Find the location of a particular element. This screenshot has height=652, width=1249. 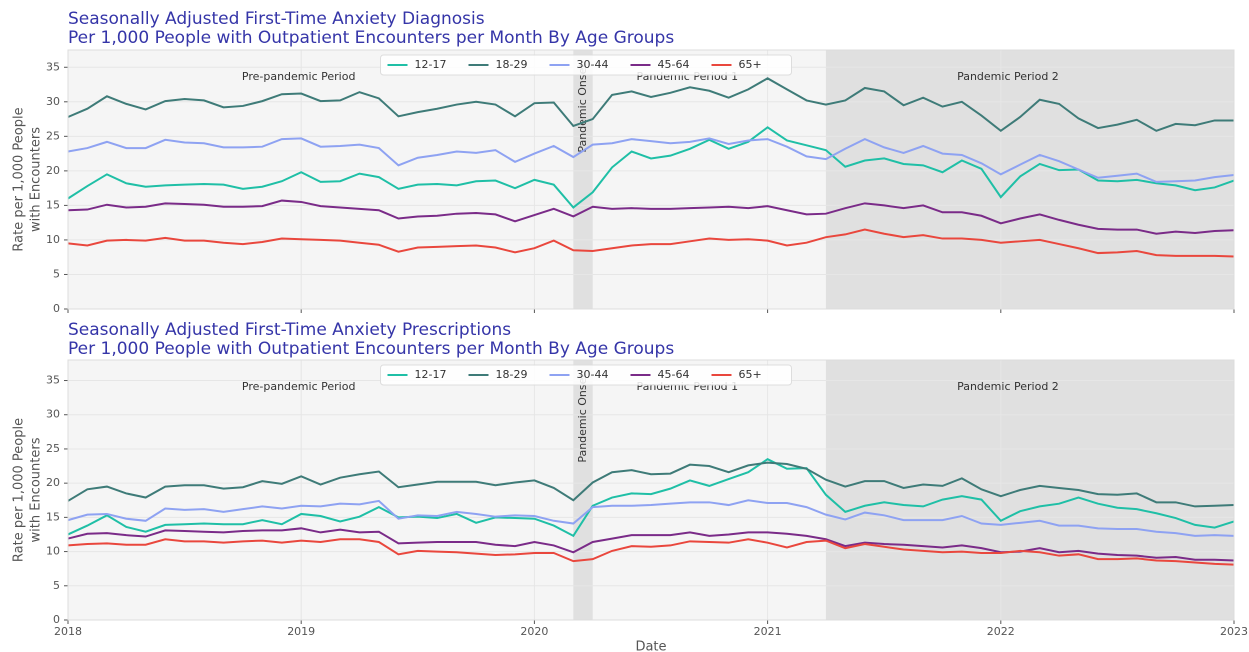

x-axis-label: Date is located at coordinates (650, 646).